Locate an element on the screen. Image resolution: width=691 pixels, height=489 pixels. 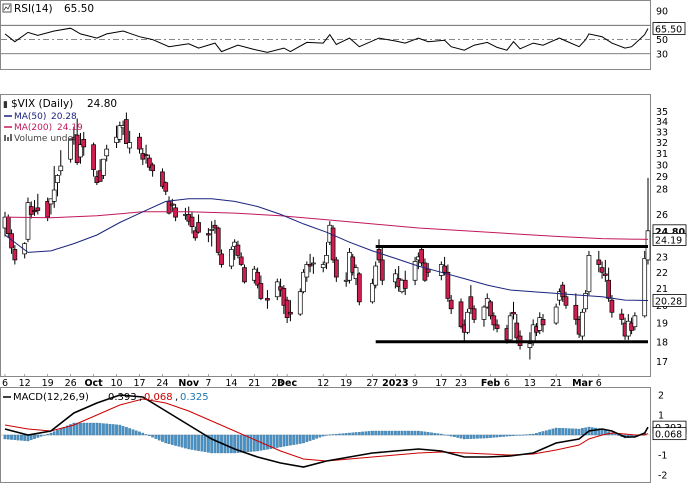
macd-line is located at coordinates (326, 431).